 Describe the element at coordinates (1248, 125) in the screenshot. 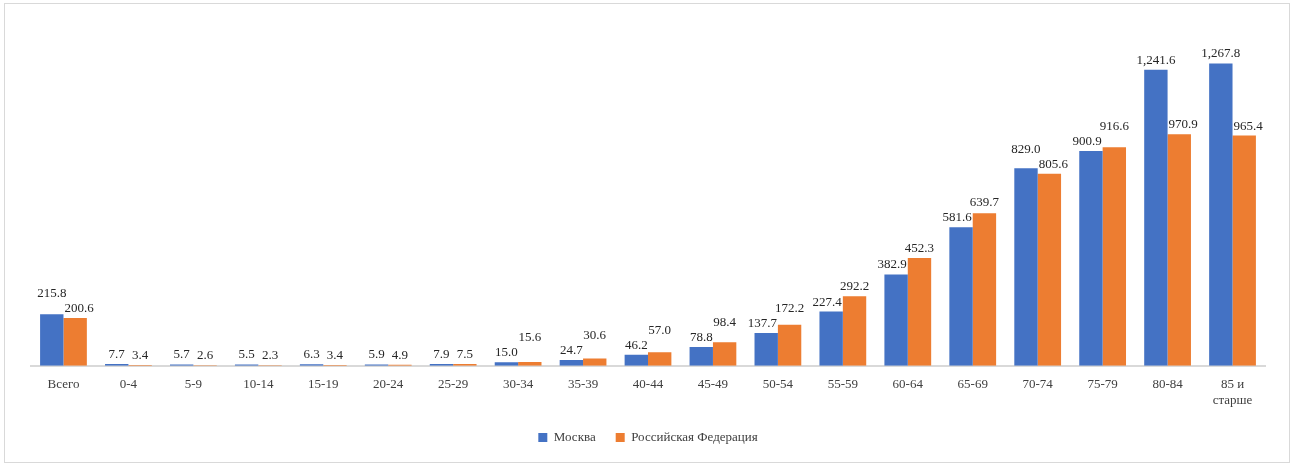

I see `data-label: 965.4` at that location.